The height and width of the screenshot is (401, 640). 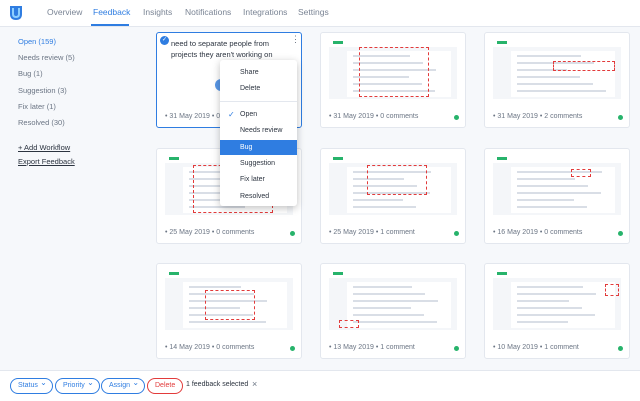 What do you see at coordinates (37, 41) in the screenshot?
I see `filter-item: Open (159)` at bounding box center [37, 41].